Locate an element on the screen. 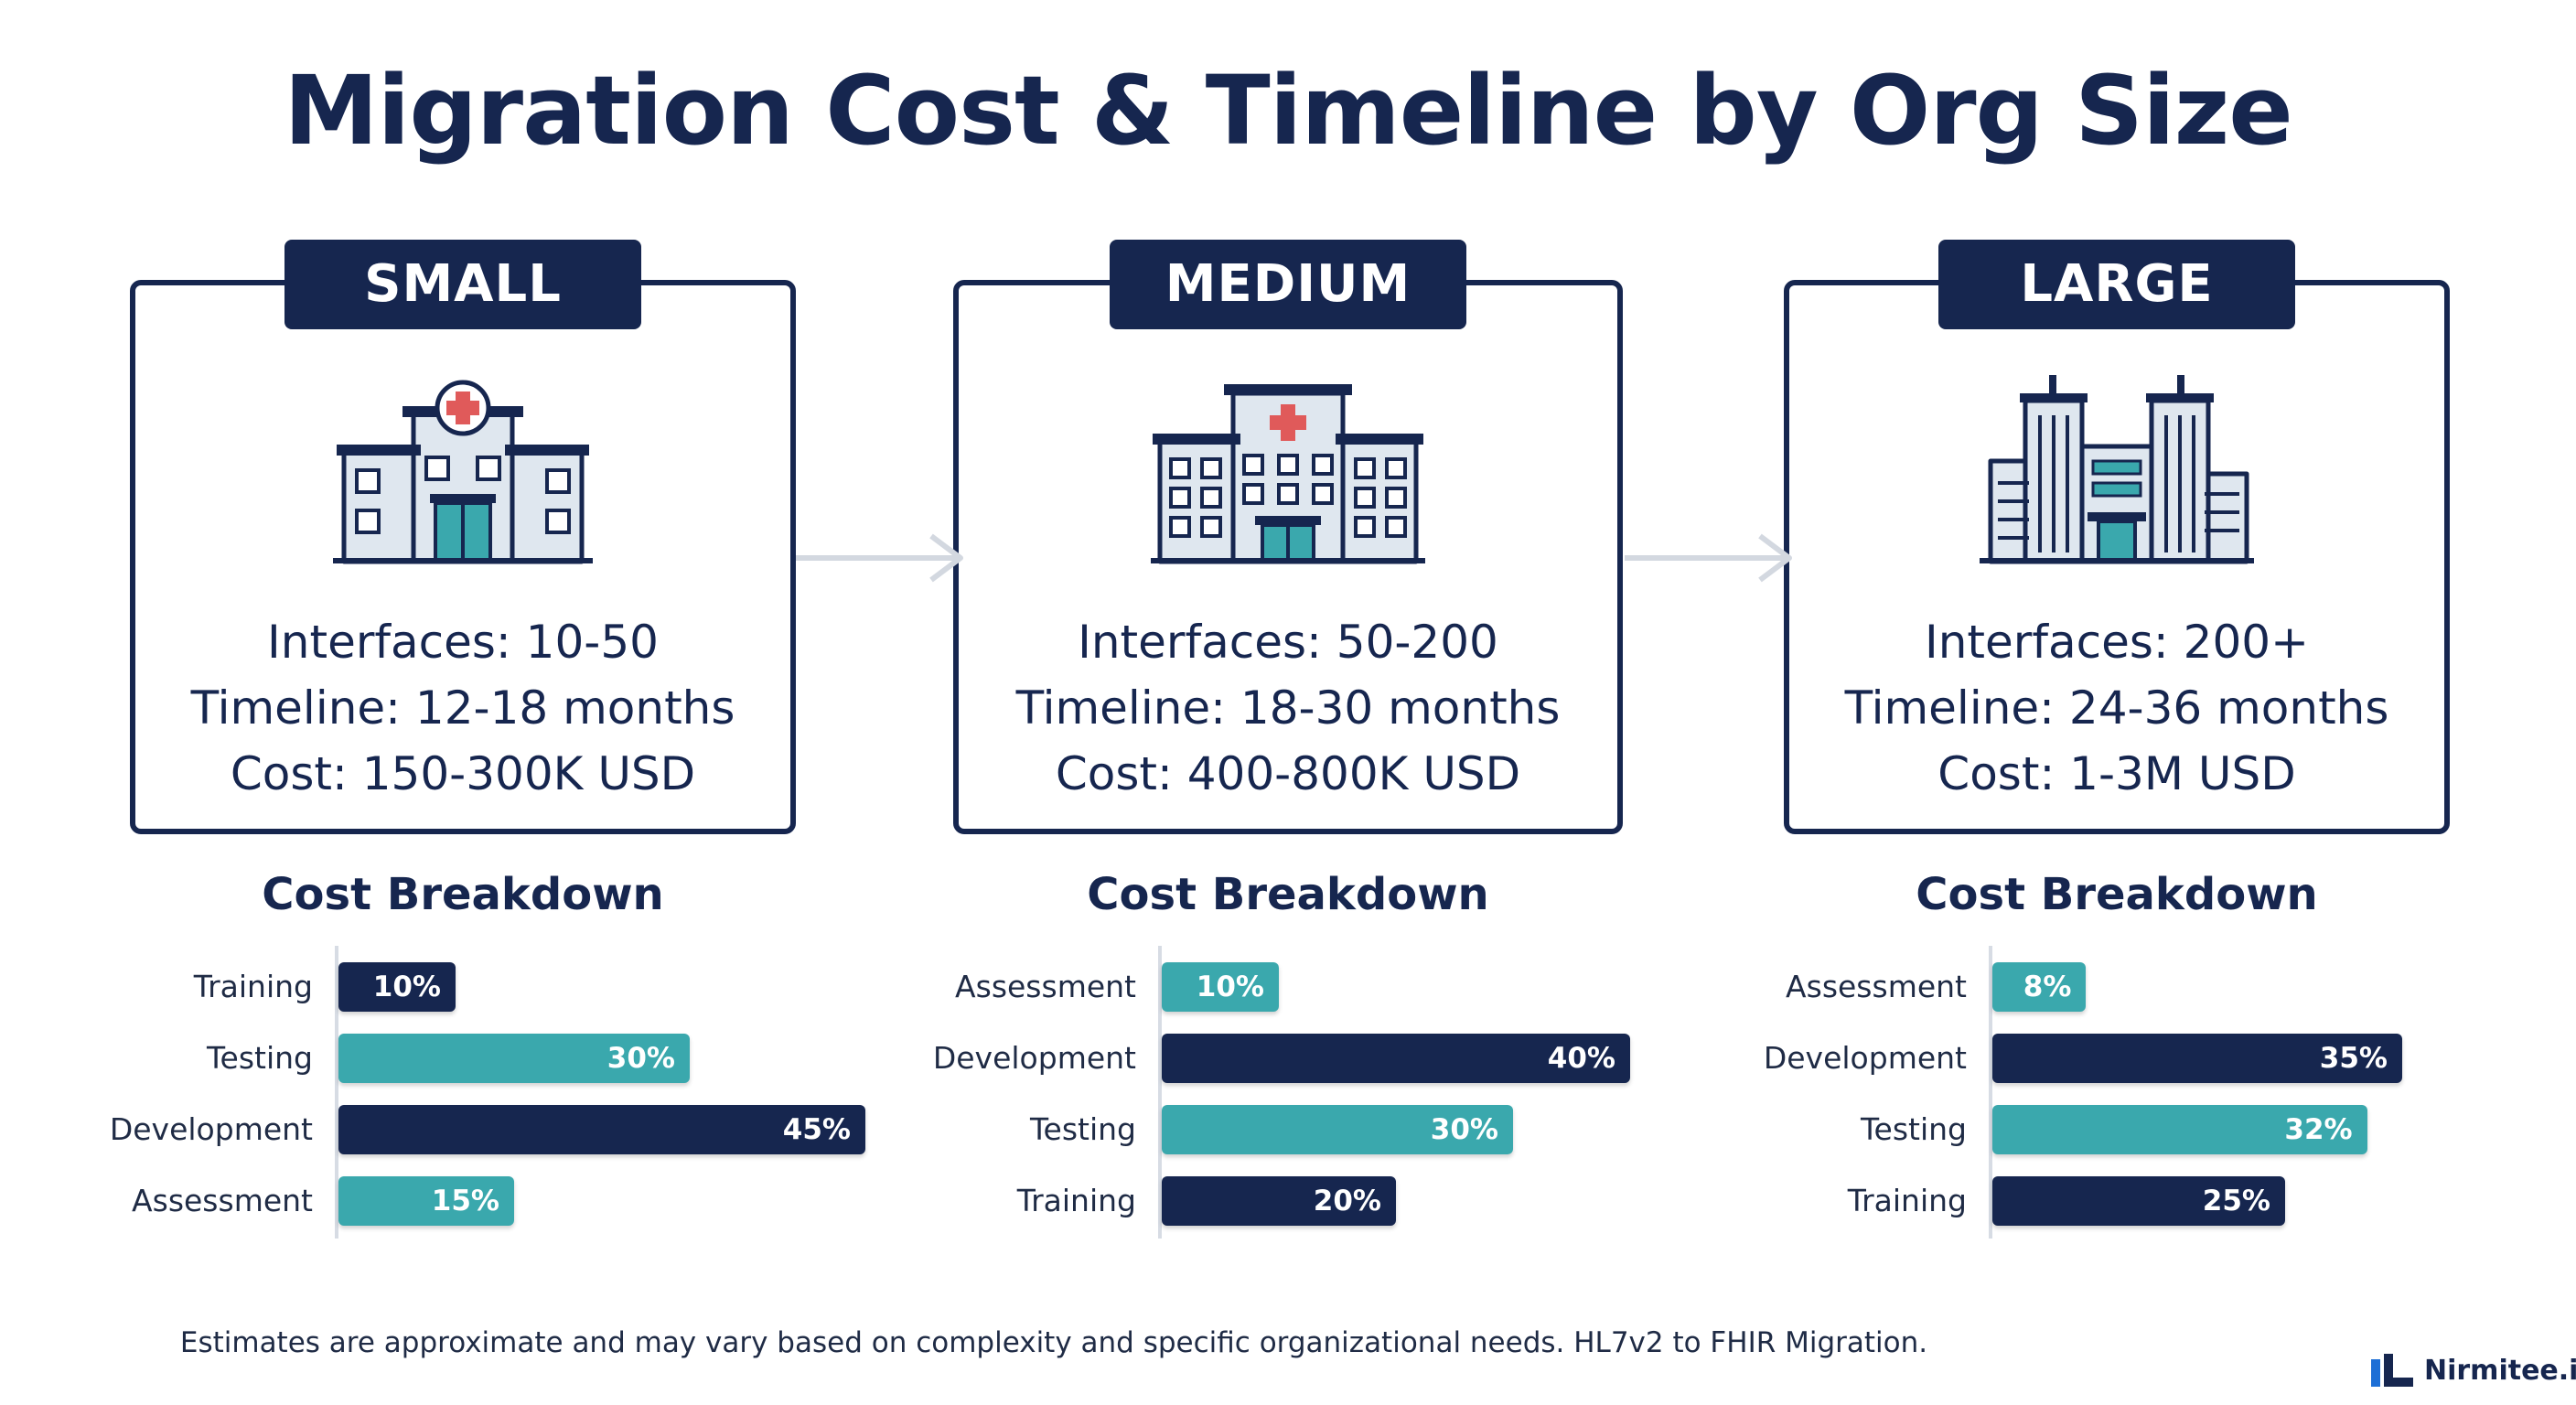  bar-value-label: 8% is located at coordinates (2048, 987).